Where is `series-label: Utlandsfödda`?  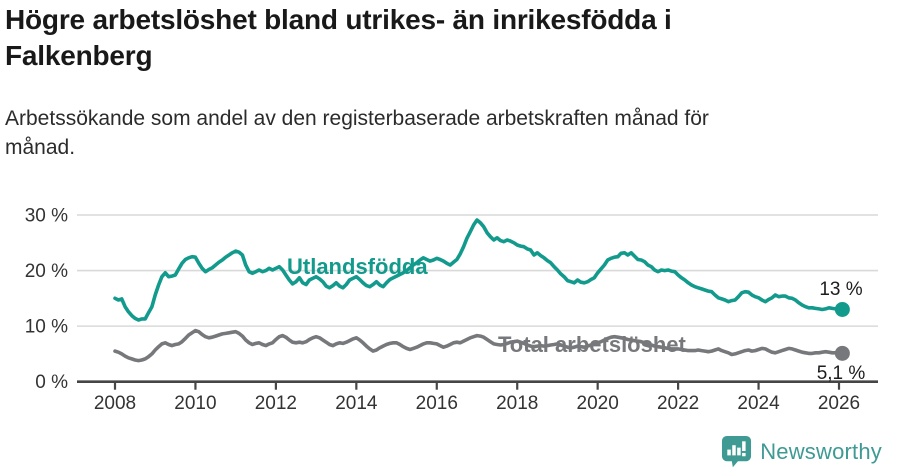
series-label: Utlandsfödda is located at coordinates (357, 266).